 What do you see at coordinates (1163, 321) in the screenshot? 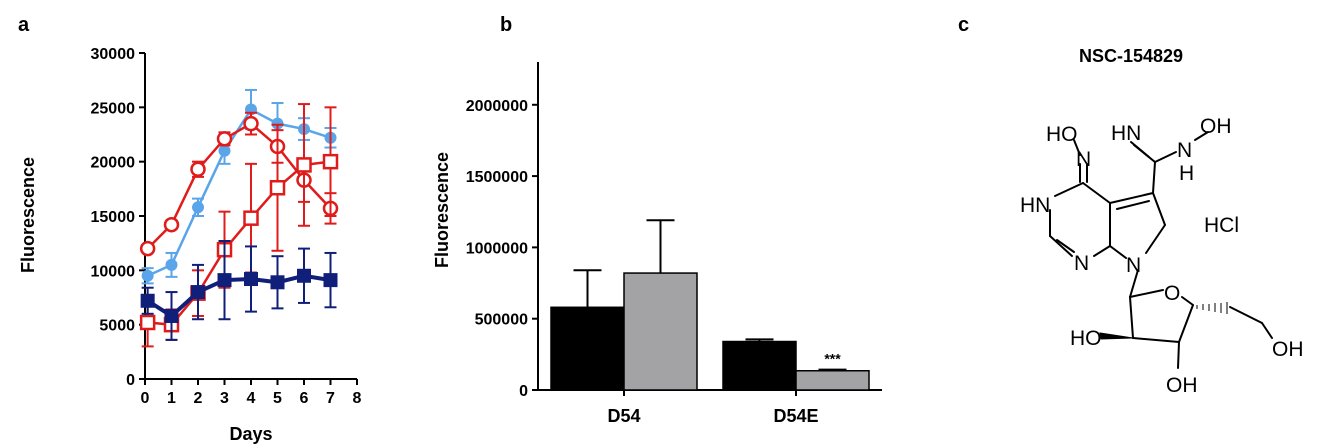
I see `structure-wedges` at bounding box center [1163, 321].